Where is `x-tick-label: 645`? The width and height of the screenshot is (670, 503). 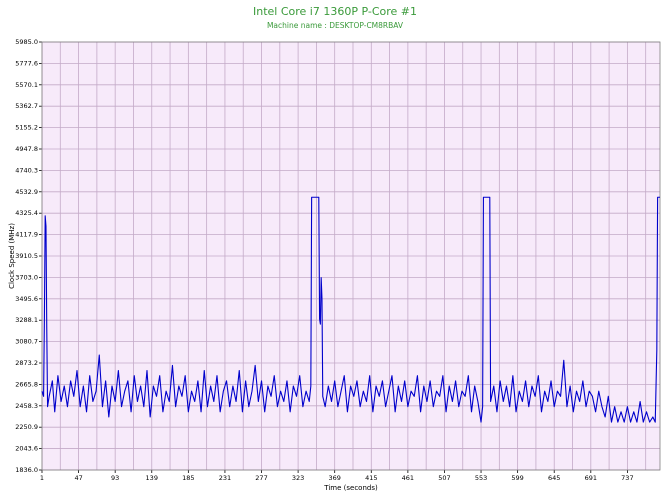
x-tick-label: 645 is located at coordinates (554, 478).